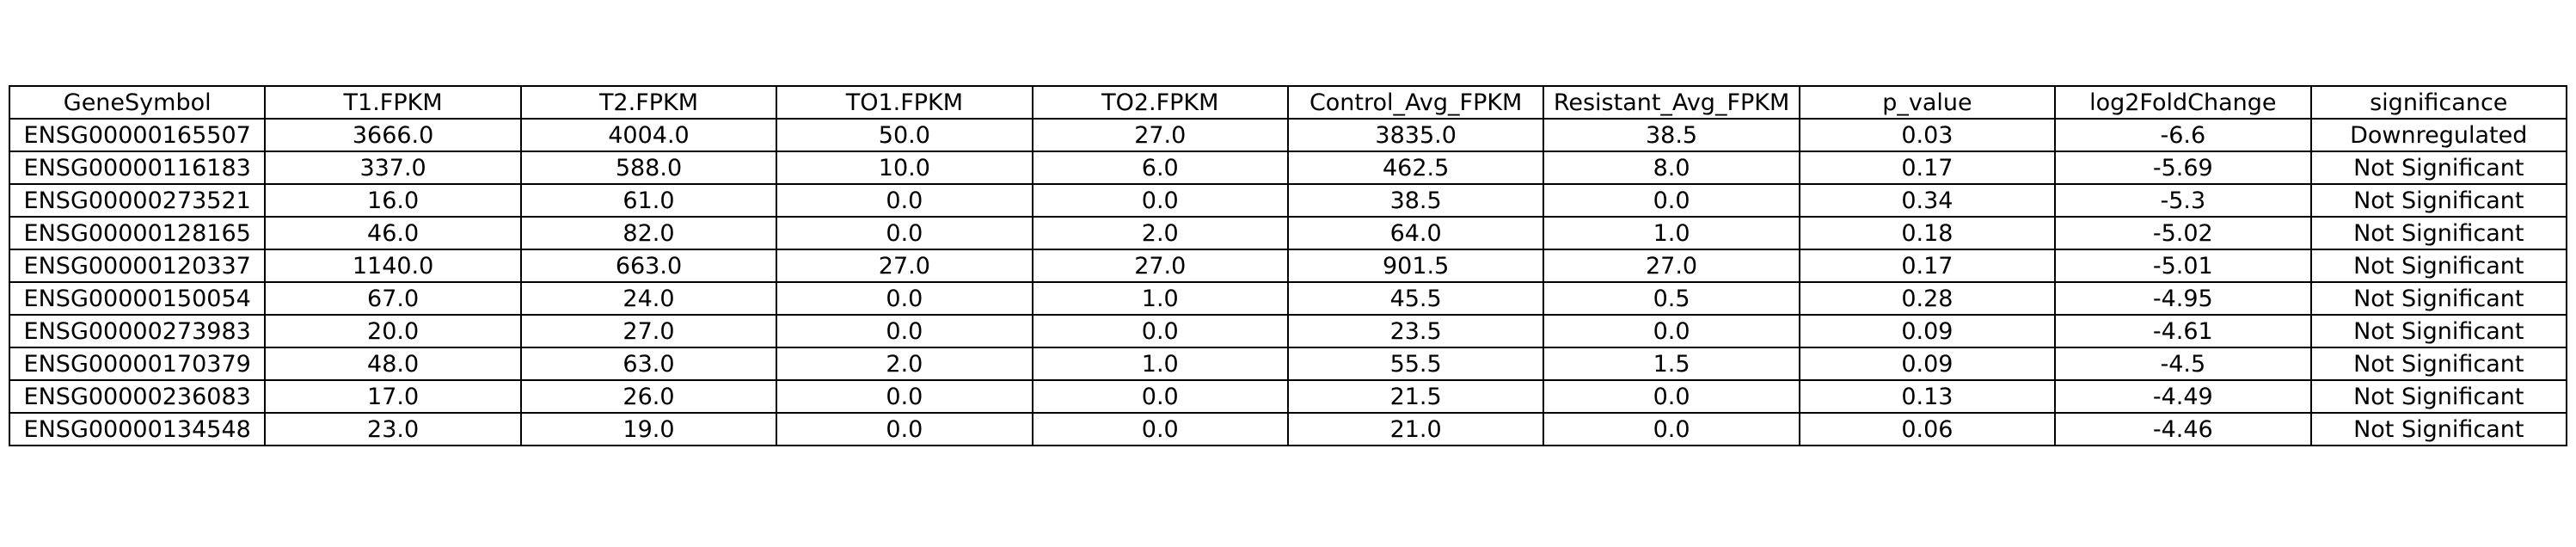 The image size is (2576, 547). I want to click on table-cell: 1.5, so click(1671, 364).